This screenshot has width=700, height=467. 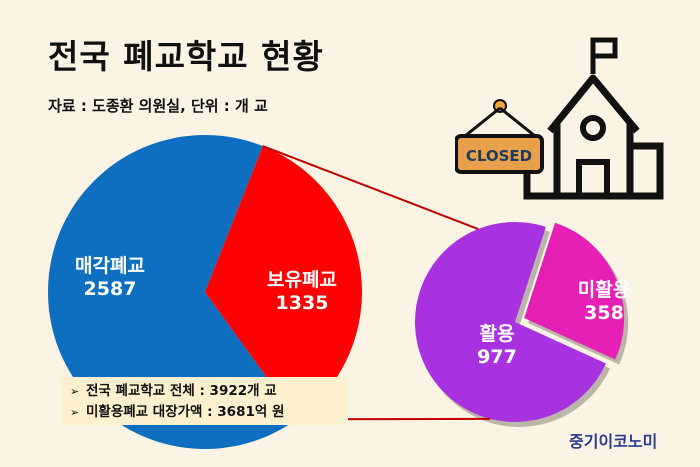 What do you see at coordinates (613, 441) in the screenshot?
I see `brand-logo-text: 중기이코노미` at bounding box center [613, 441].